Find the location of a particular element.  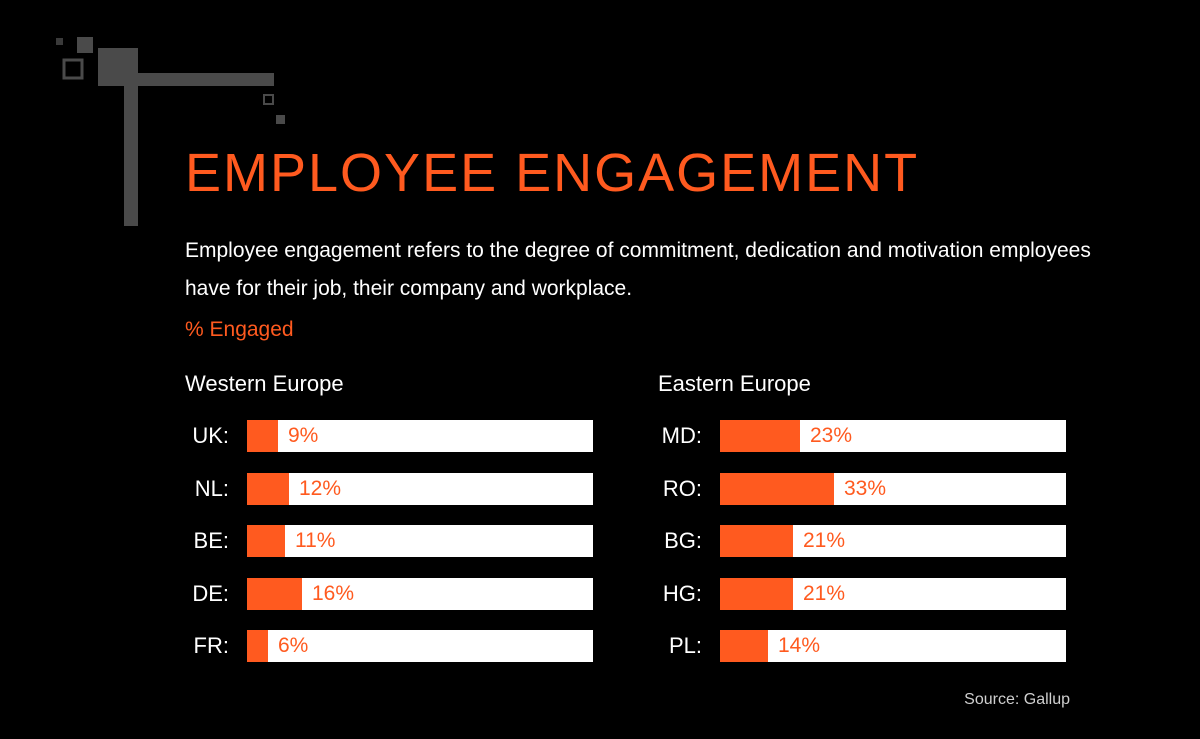

category-label: DE: is located at coordinates (210, 593).